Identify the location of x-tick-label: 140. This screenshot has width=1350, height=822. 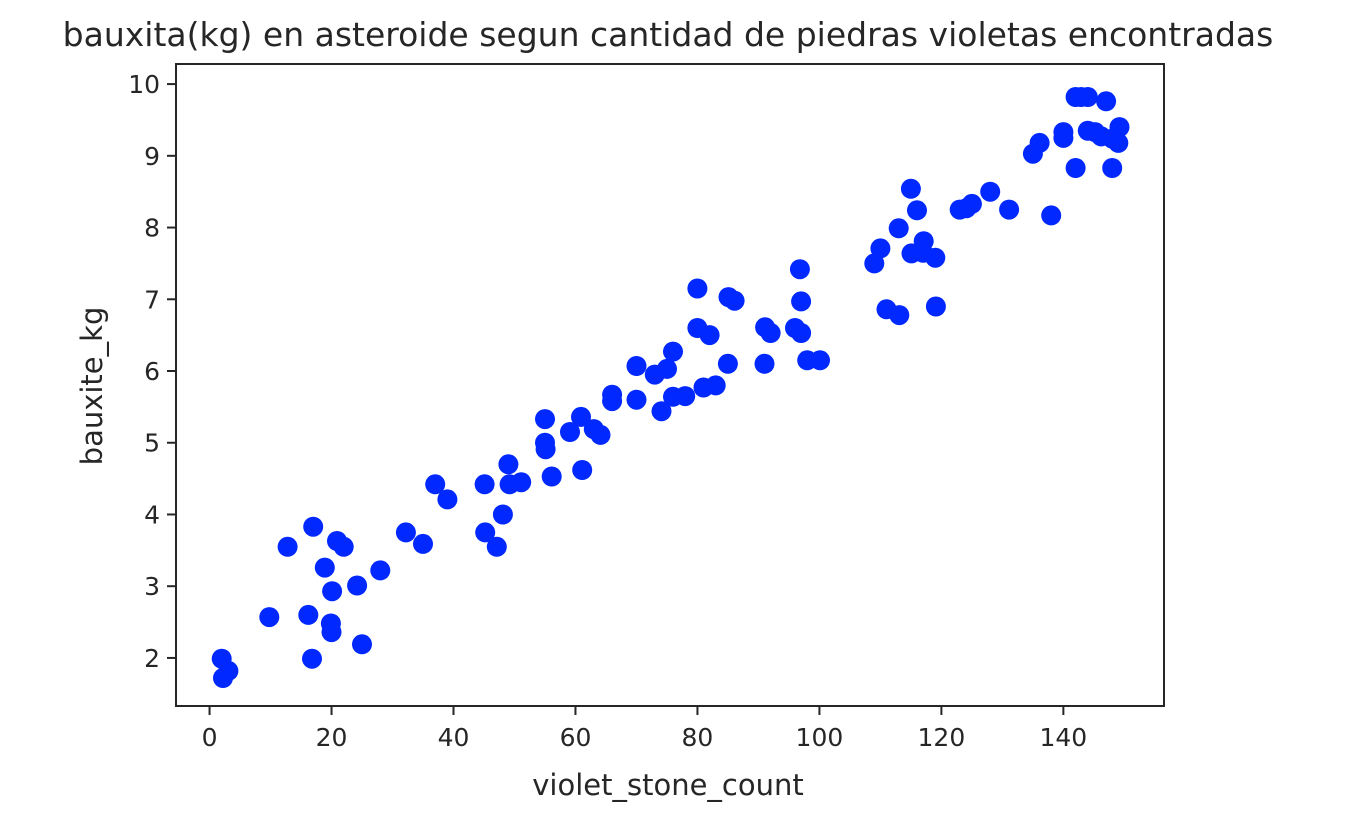
(1064, 737).